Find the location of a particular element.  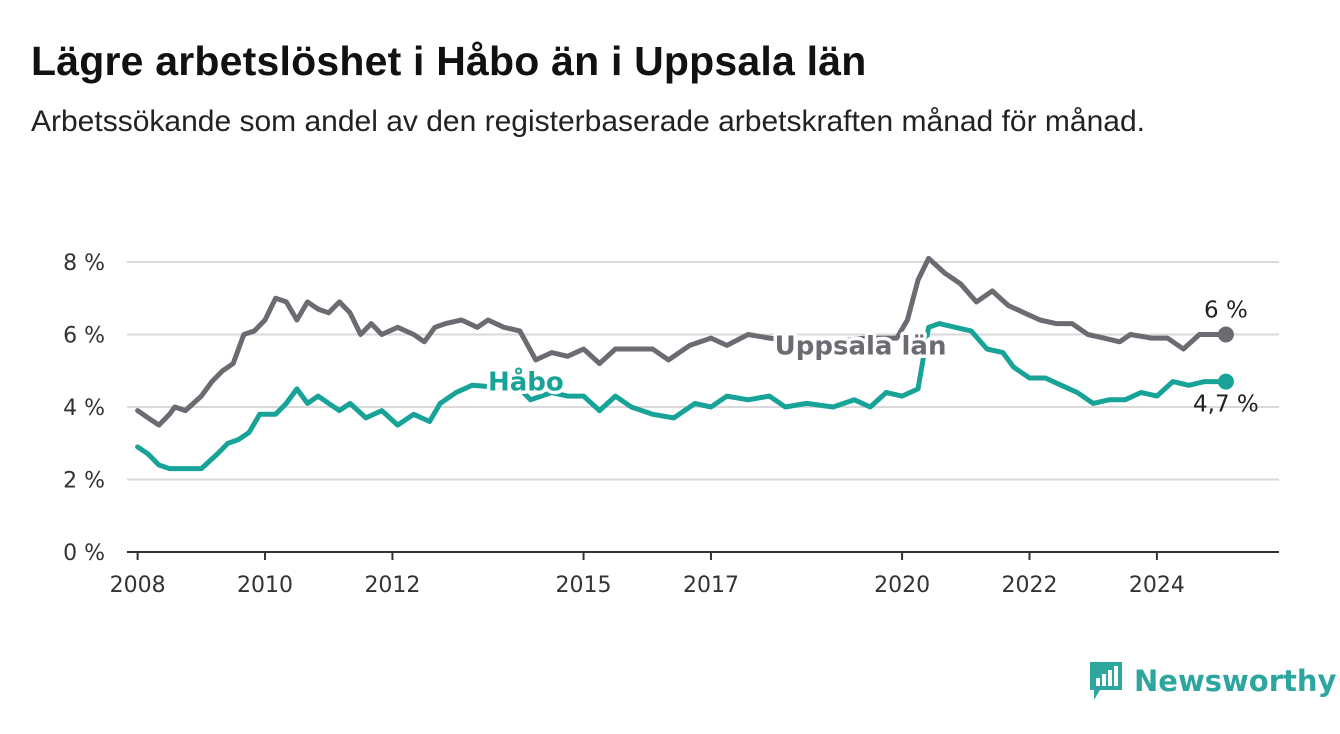

brand-logo: Newsworthy is located at coordinates (1212, 681).